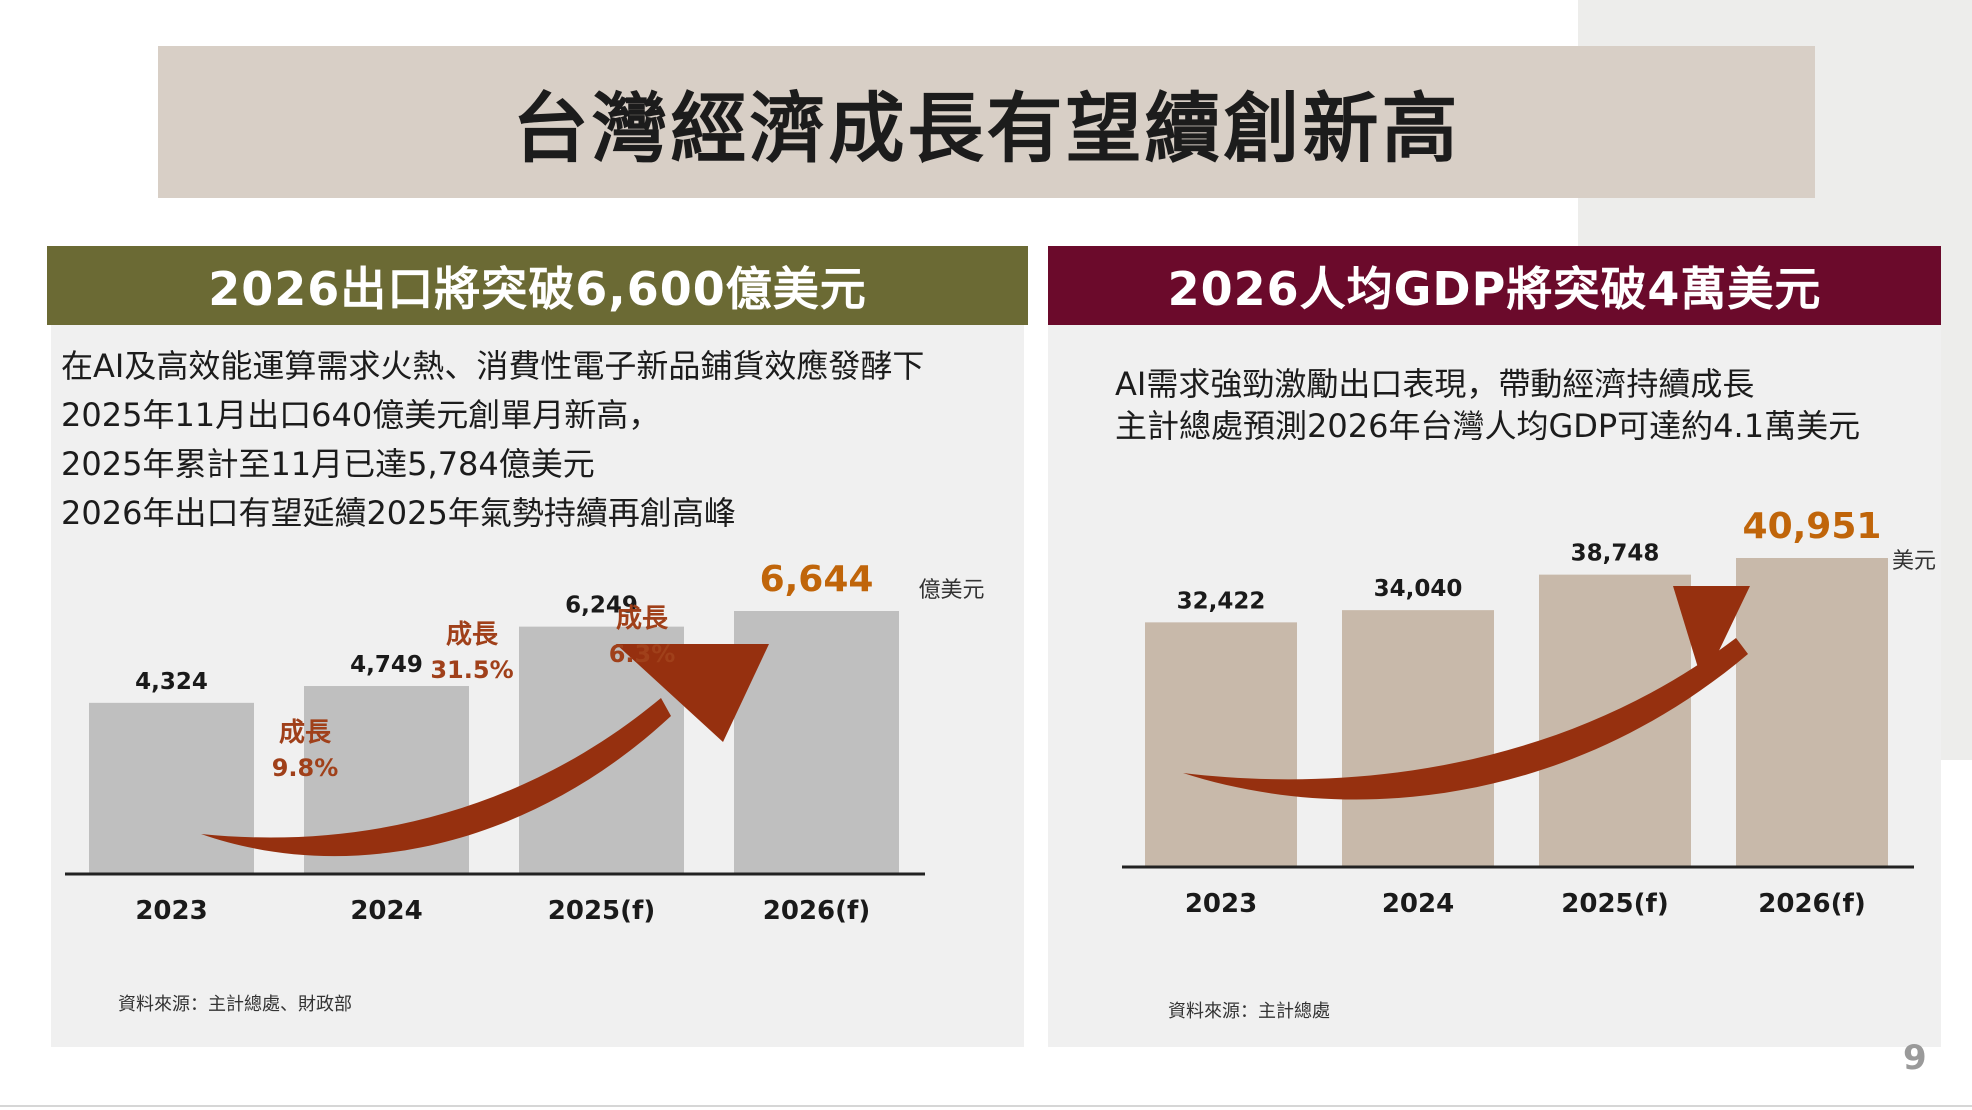  Describe the element at coordinates (817, 579) in the screenshot. I see `exports-value-label: 6,644` at that location.